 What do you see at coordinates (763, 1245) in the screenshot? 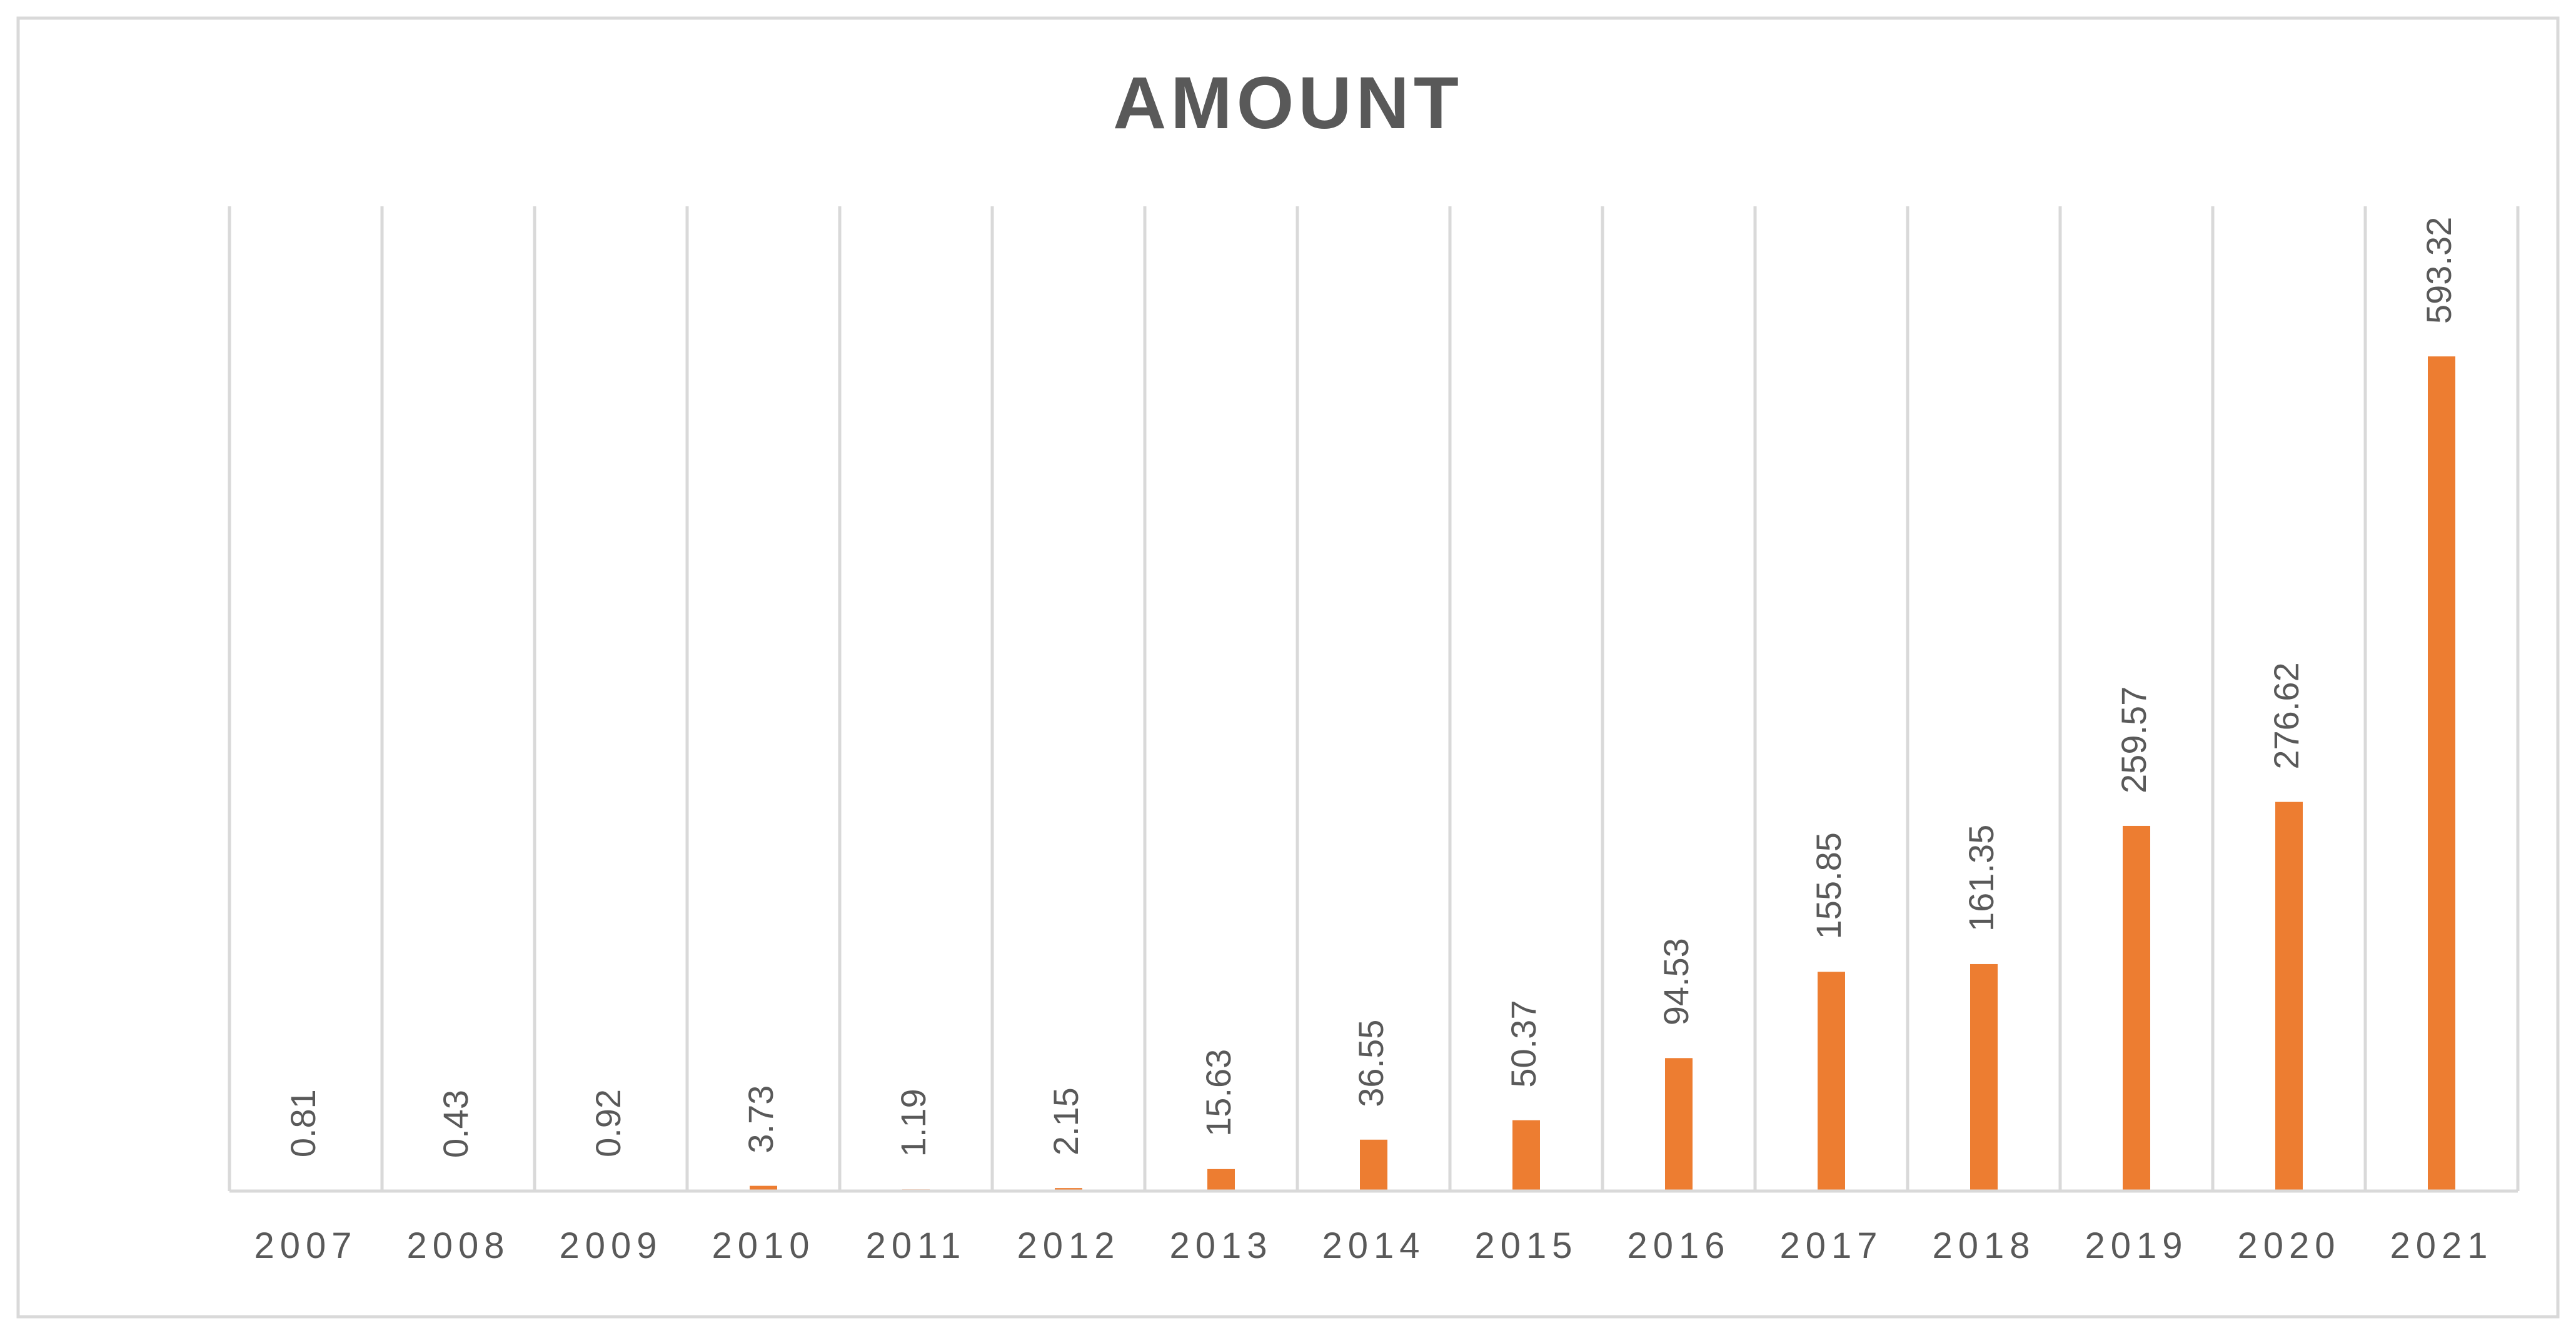
I see `tick-label-2010: 2010` at bounding box center [763, 1245].